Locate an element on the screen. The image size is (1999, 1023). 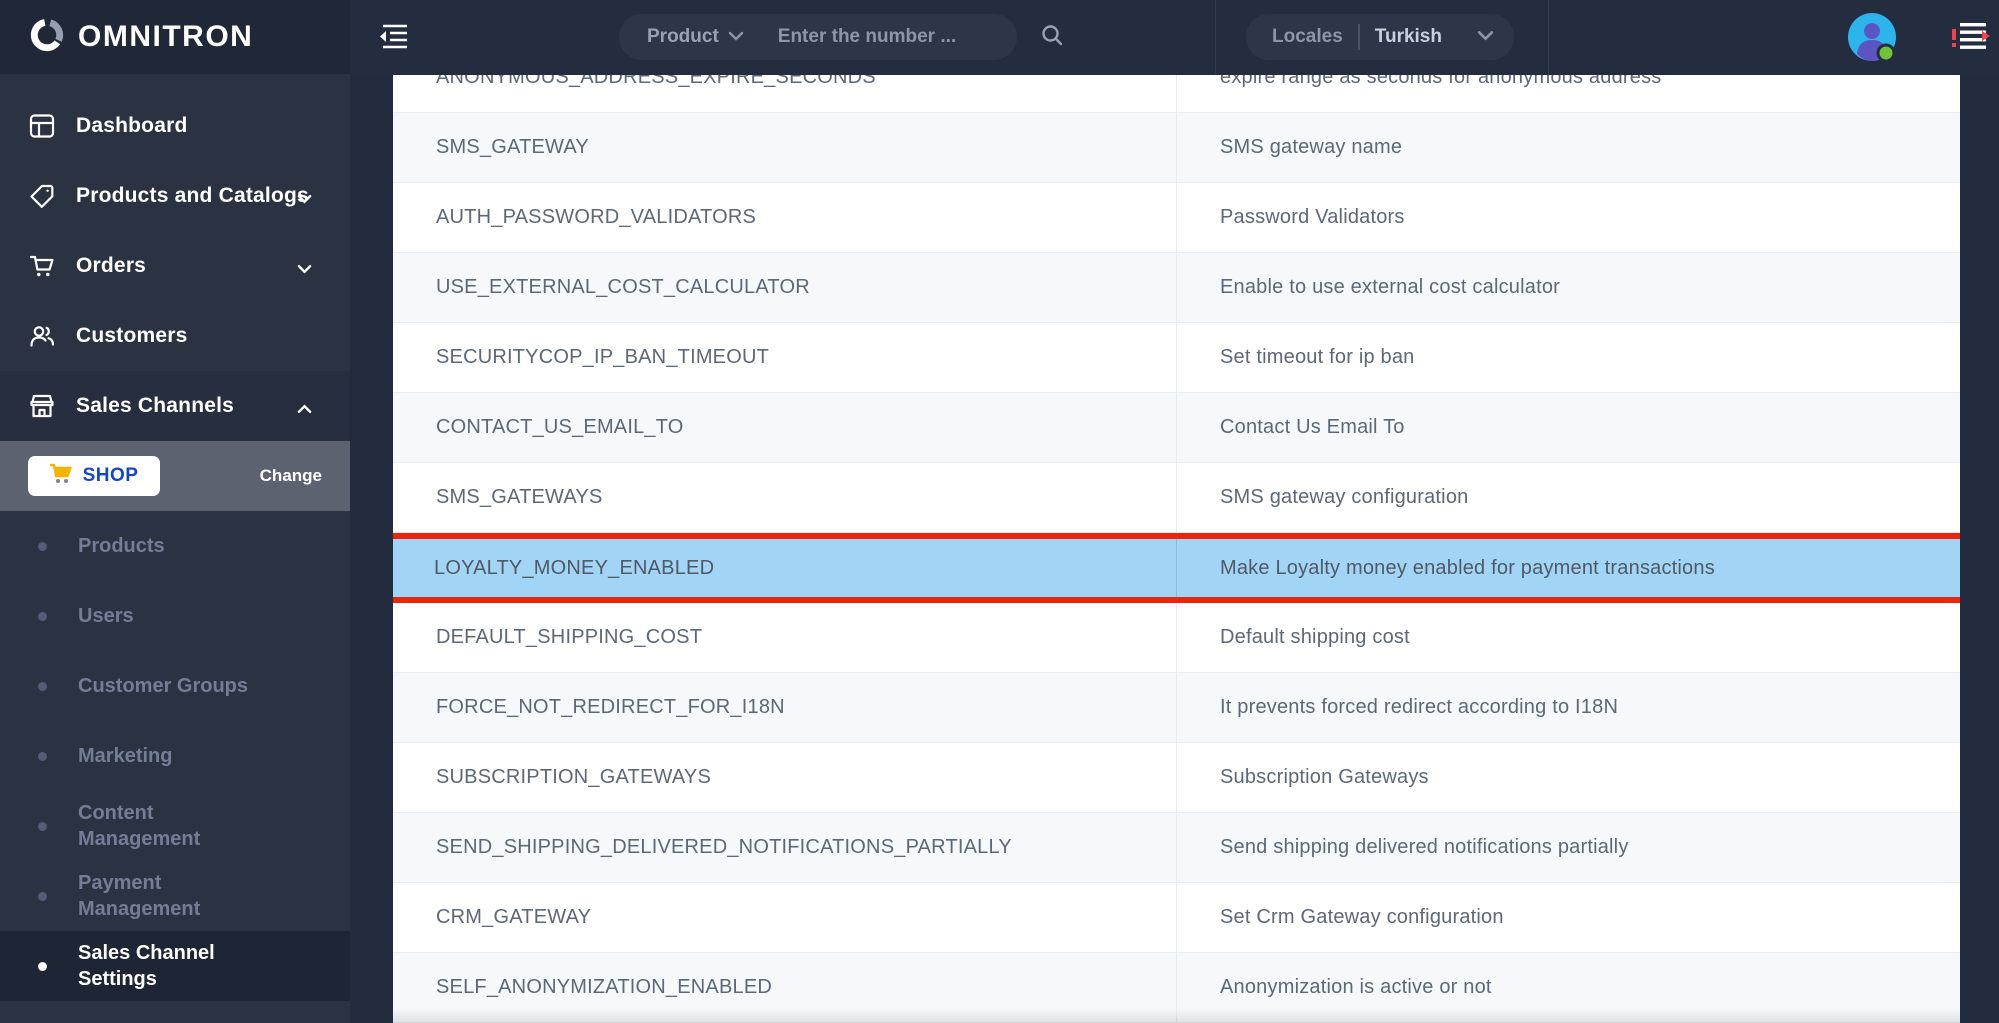
sidebar-item-customer-groups: Customer Groups is located at coordinates (175, 686).